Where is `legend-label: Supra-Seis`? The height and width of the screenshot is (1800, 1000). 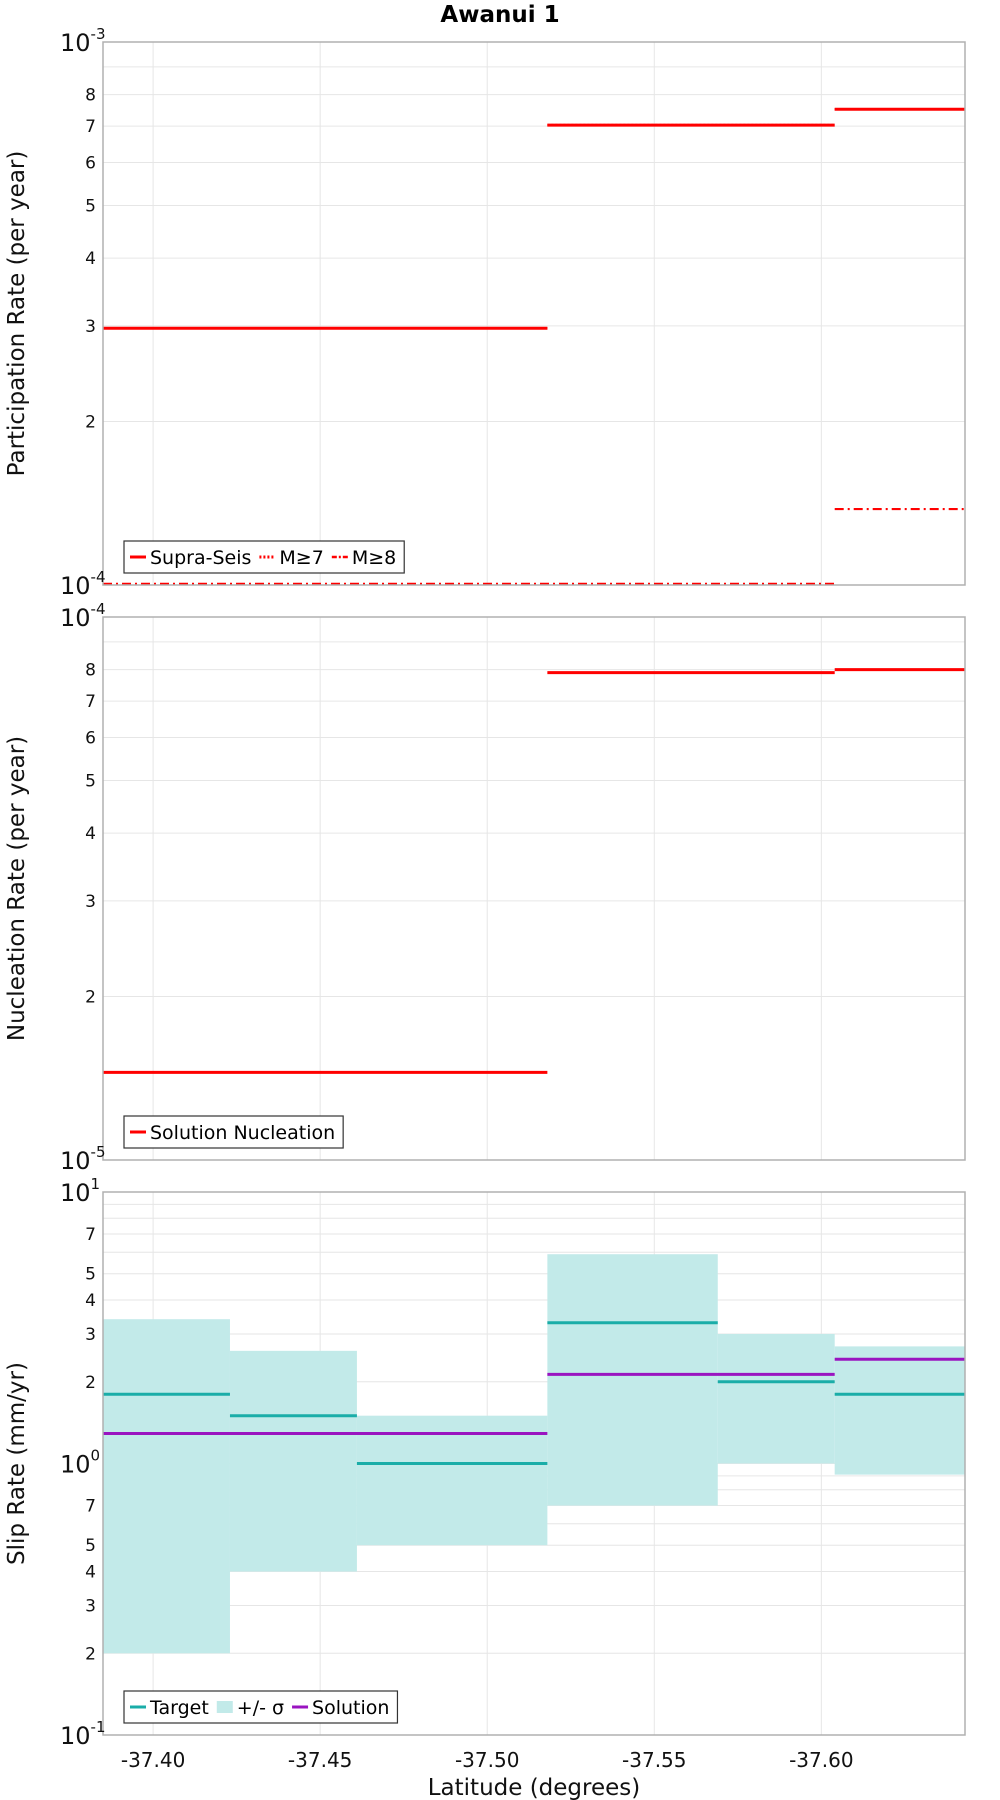
legend-label: Supra-Seis is located at coordinates (200, 558).